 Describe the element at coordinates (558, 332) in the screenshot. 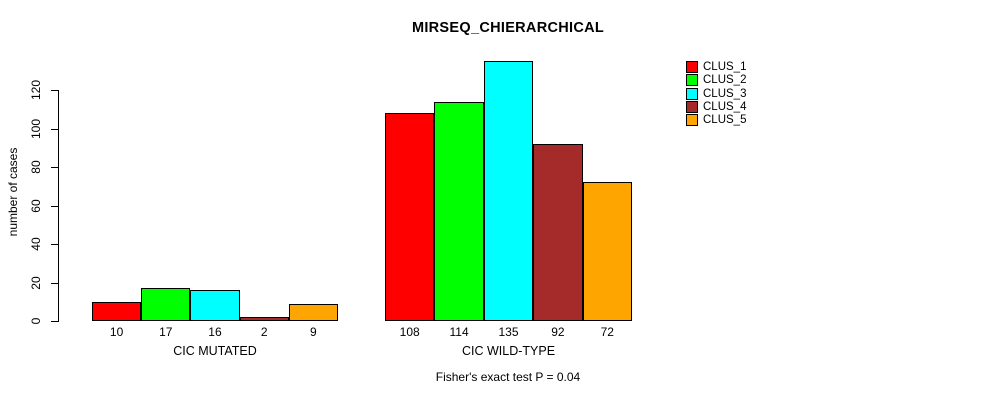

I see `bar-value-label: 92` at that location.